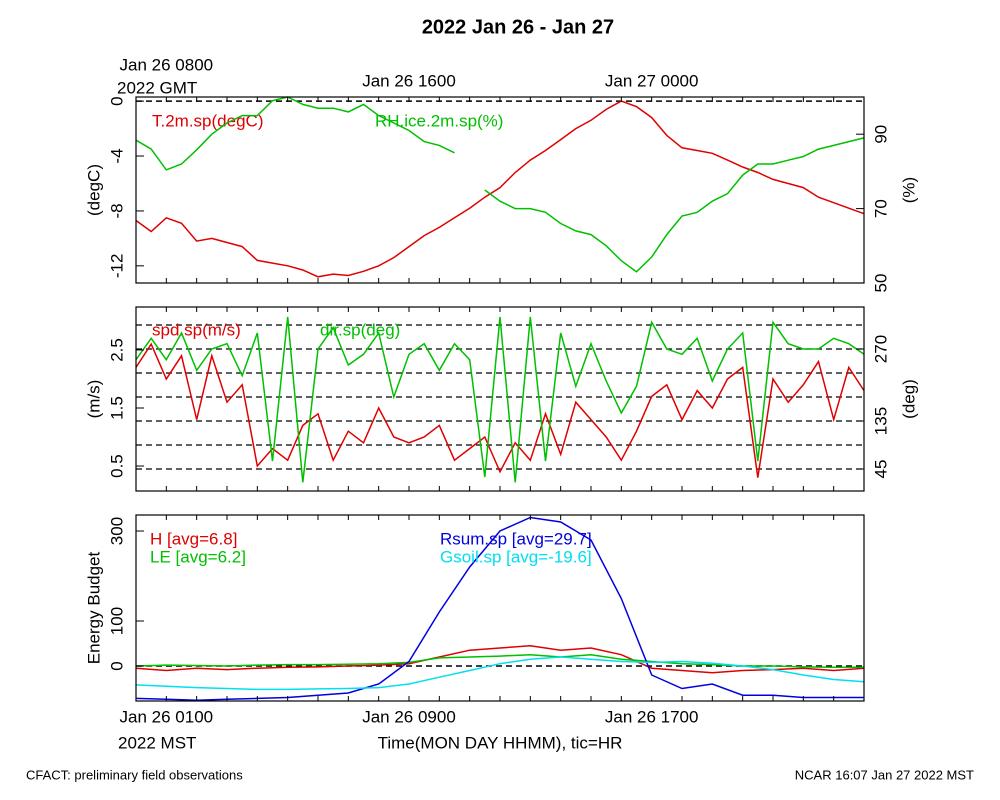 The width and height of the screenshot is (1000, 800). Describe the element at coordinates (880, 283) in the screenshot. I see `y2-tick-label: 50` at that location.